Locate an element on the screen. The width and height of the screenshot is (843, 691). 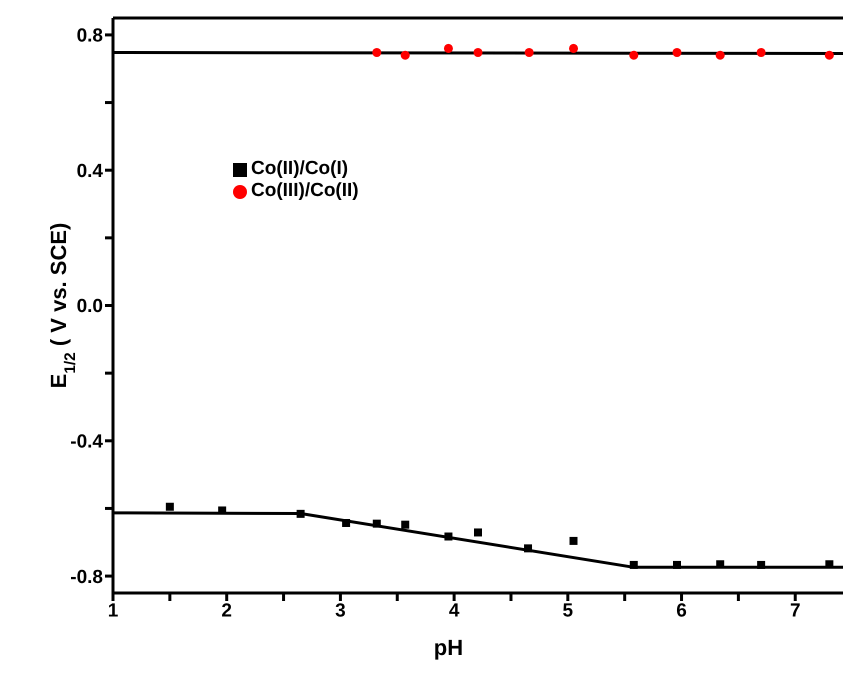
x-tick-label: 4 is located at coordinates (454, 611).